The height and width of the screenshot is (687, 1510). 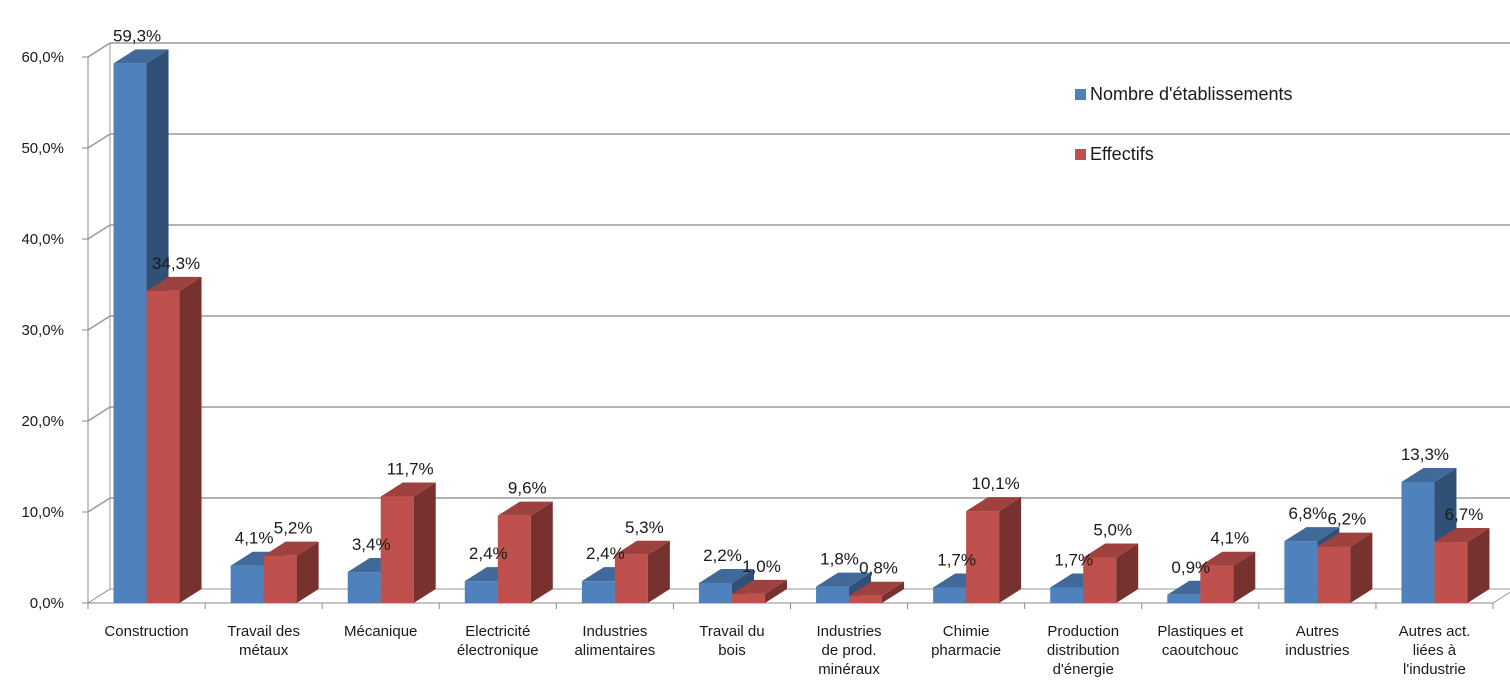 I want to click on data-label-etablissements: 0,9%, so click(x=1190, y=567).